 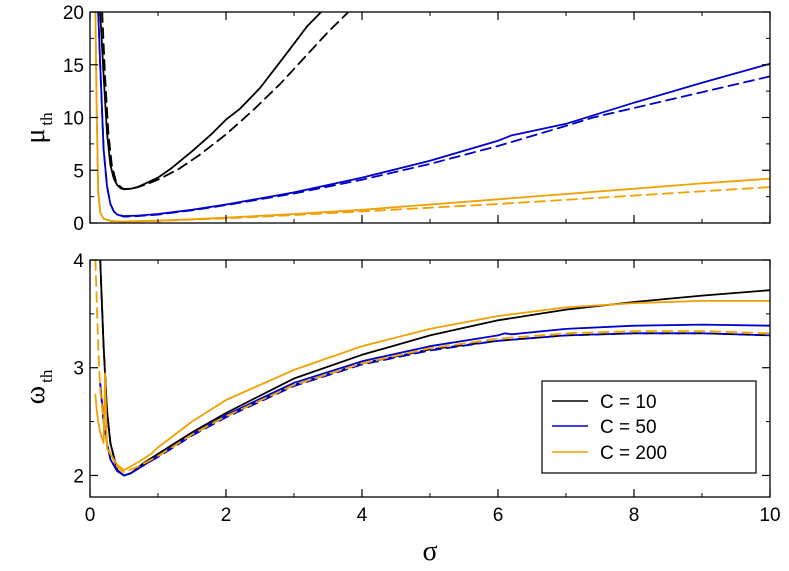 I want to click on legend-label-c200: C = 200, so click(x=633, y=453).